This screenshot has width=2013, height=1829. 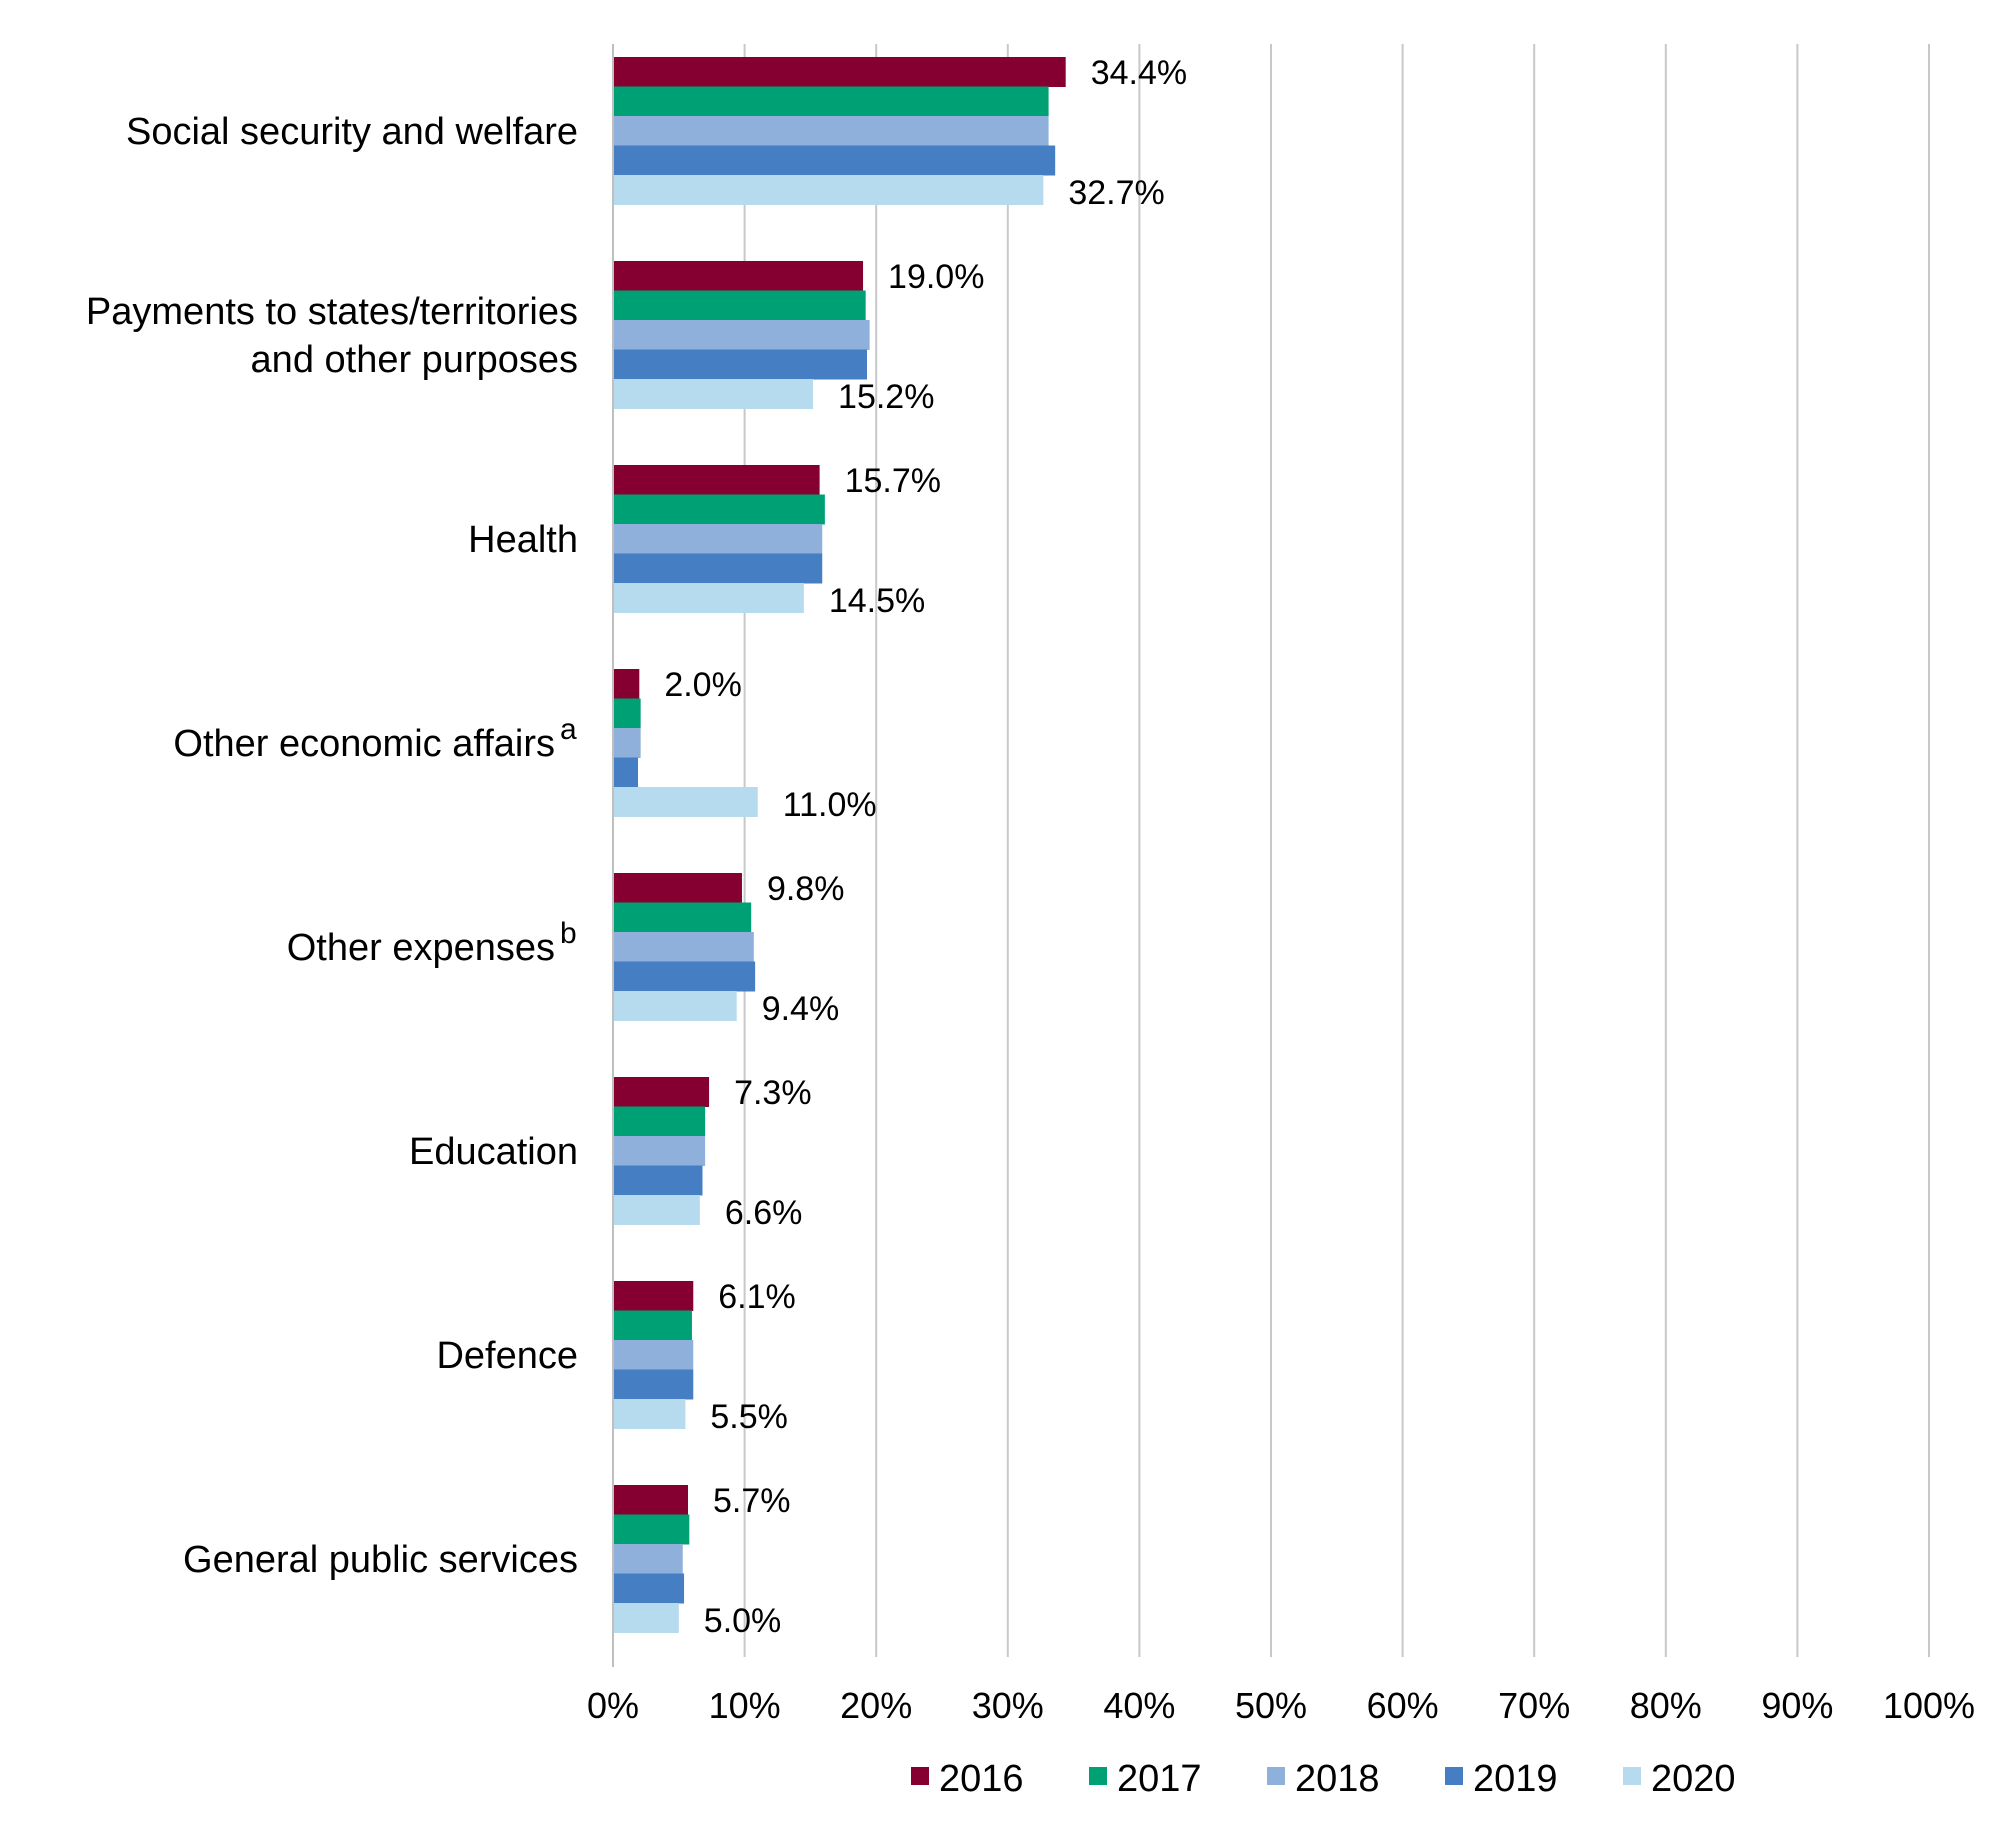 What do you see at coordinates (507, 1356) in the screenshot?
I see `category-label: Defence` at bounding box center [507, 1356].